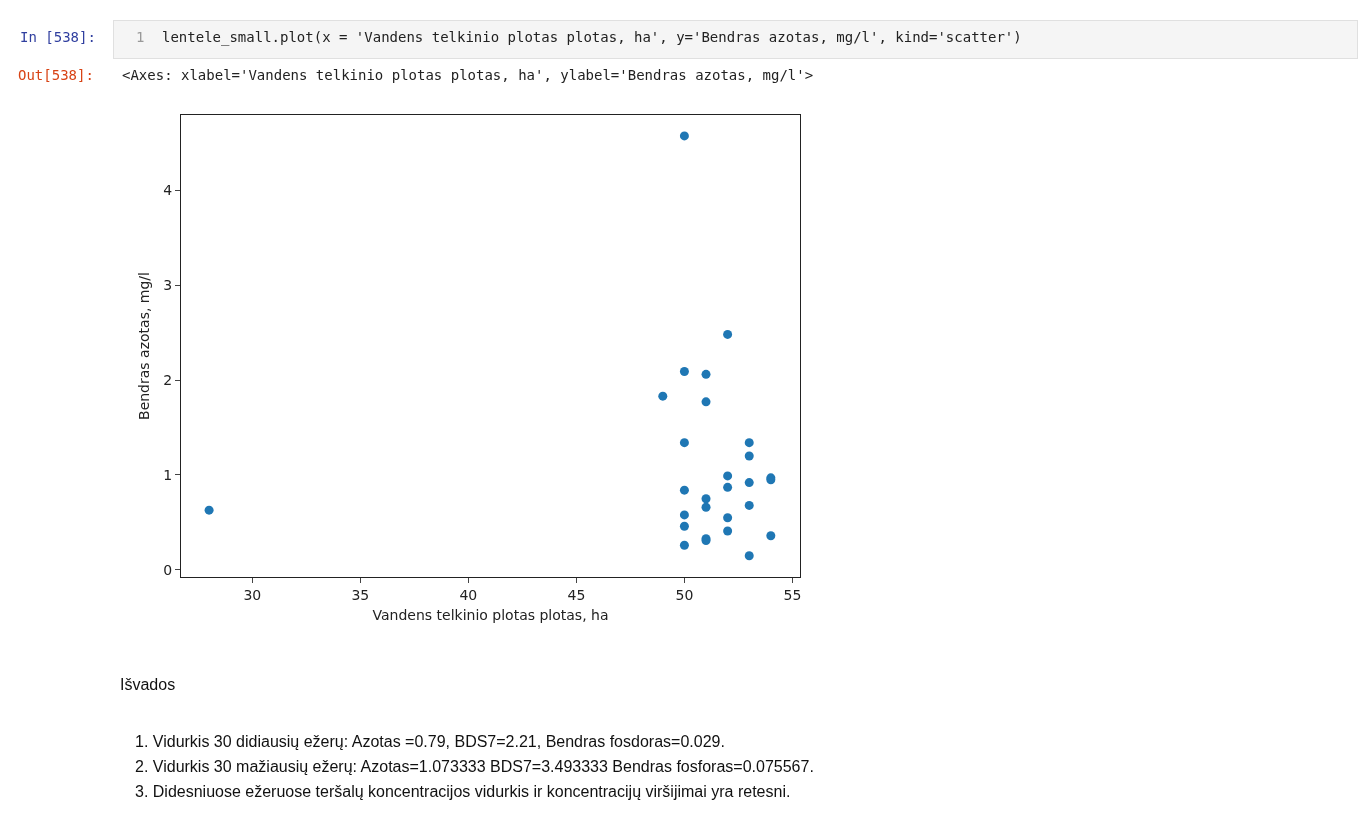 This screenshot has width=1362, height=822. What do you see at coordinates (792, 594) in the screenshot?
I see `x-tick-label: 55` at bounding box center [792, 594].